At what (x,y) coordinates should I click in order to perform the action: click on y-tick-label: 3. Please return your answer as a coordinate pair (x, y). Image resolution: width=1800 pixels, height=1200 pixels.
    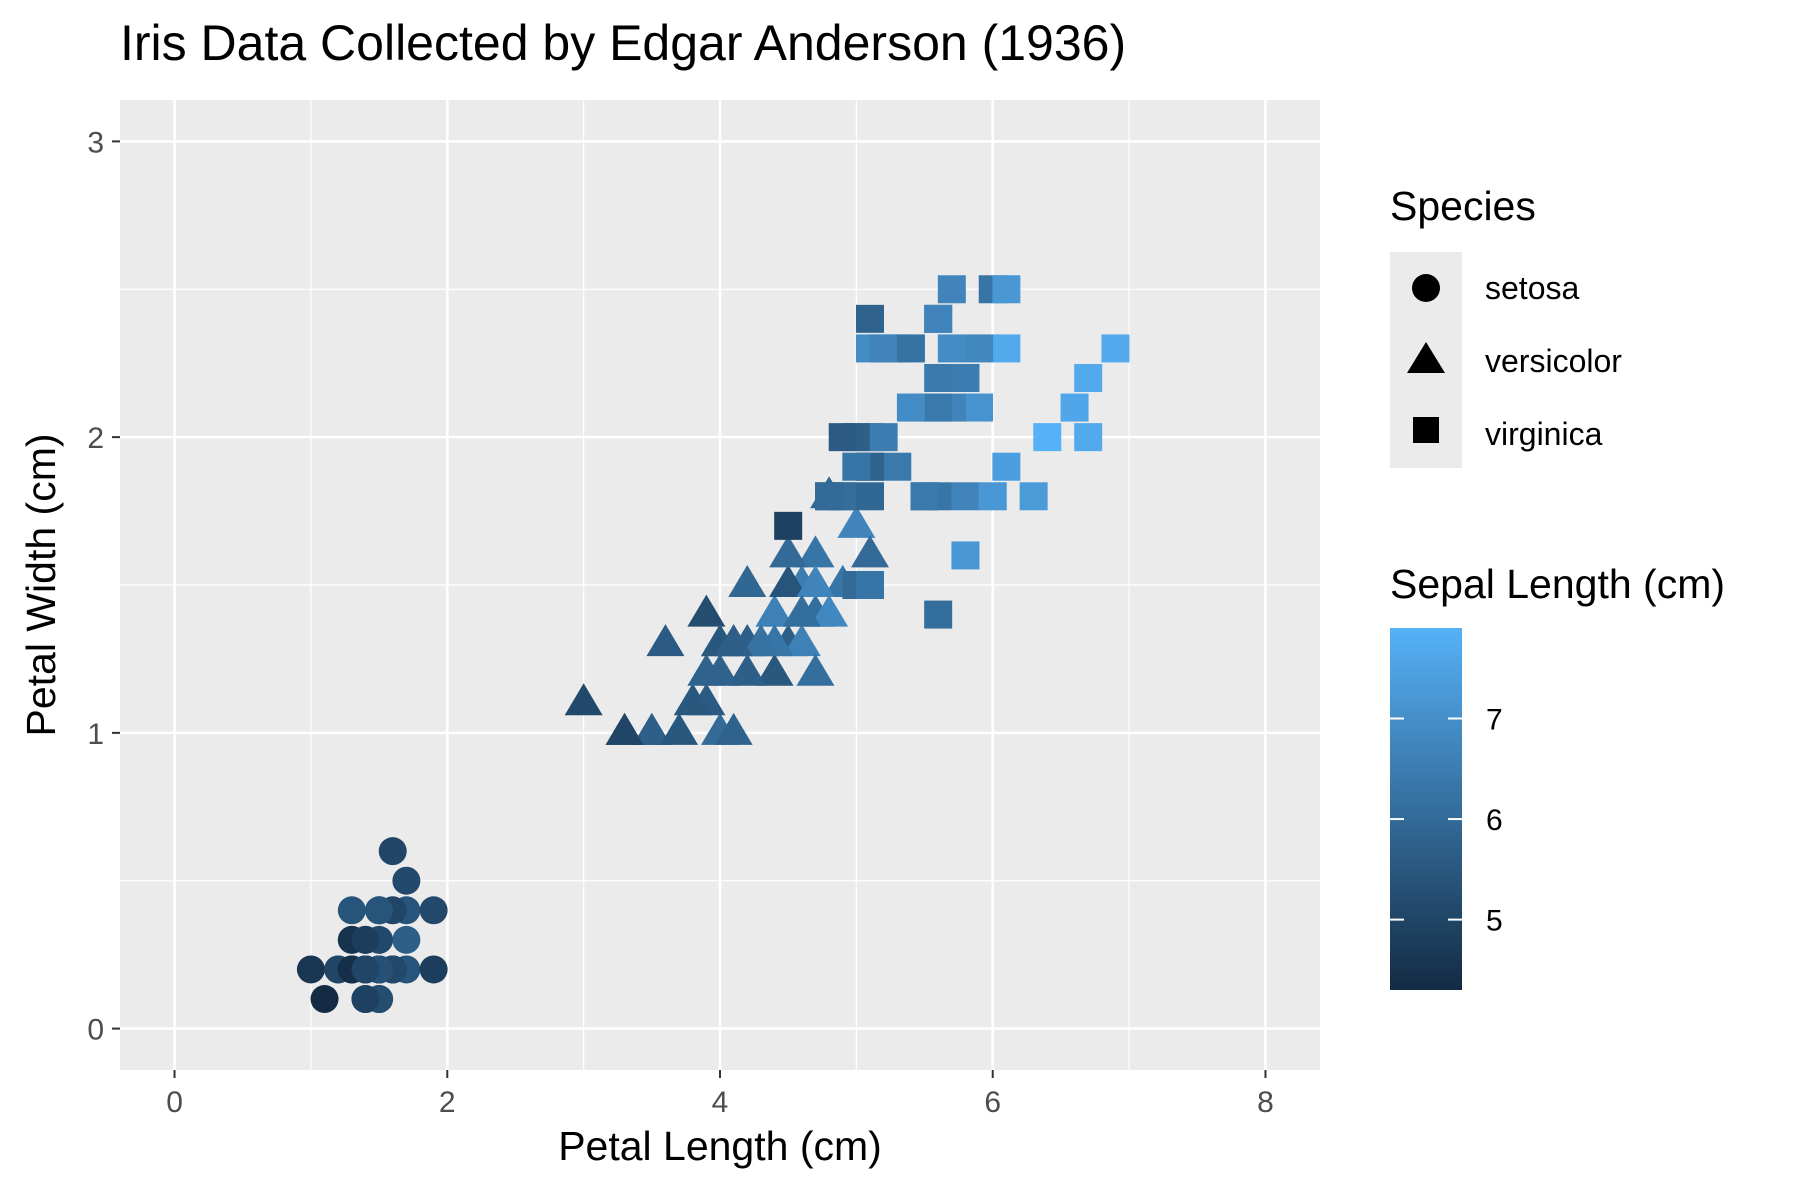
    Looking at the image, I should click on (95, 142).